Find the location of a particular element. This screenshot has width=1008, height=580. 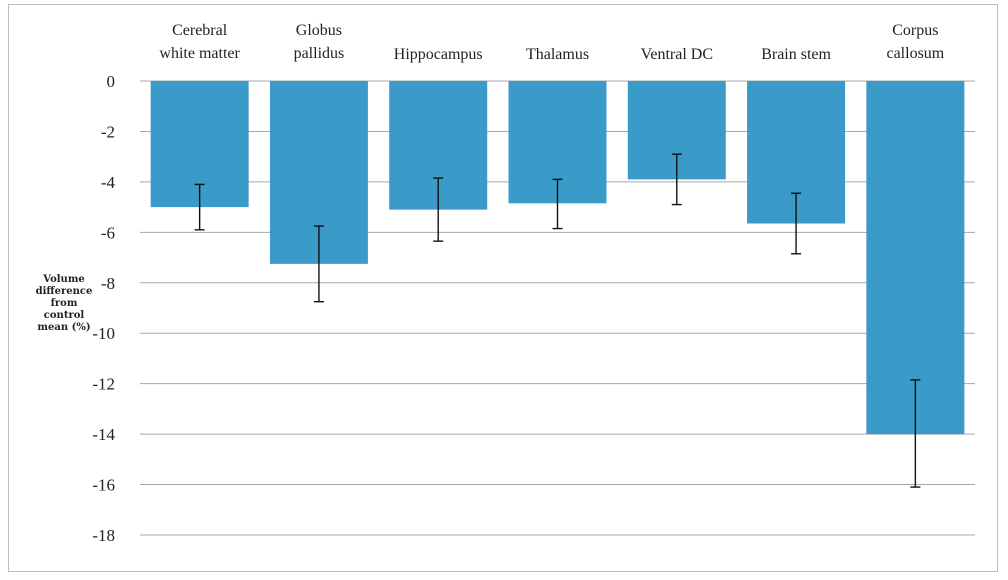

y-axis-label-line: control is located at coordinates (64, 315).